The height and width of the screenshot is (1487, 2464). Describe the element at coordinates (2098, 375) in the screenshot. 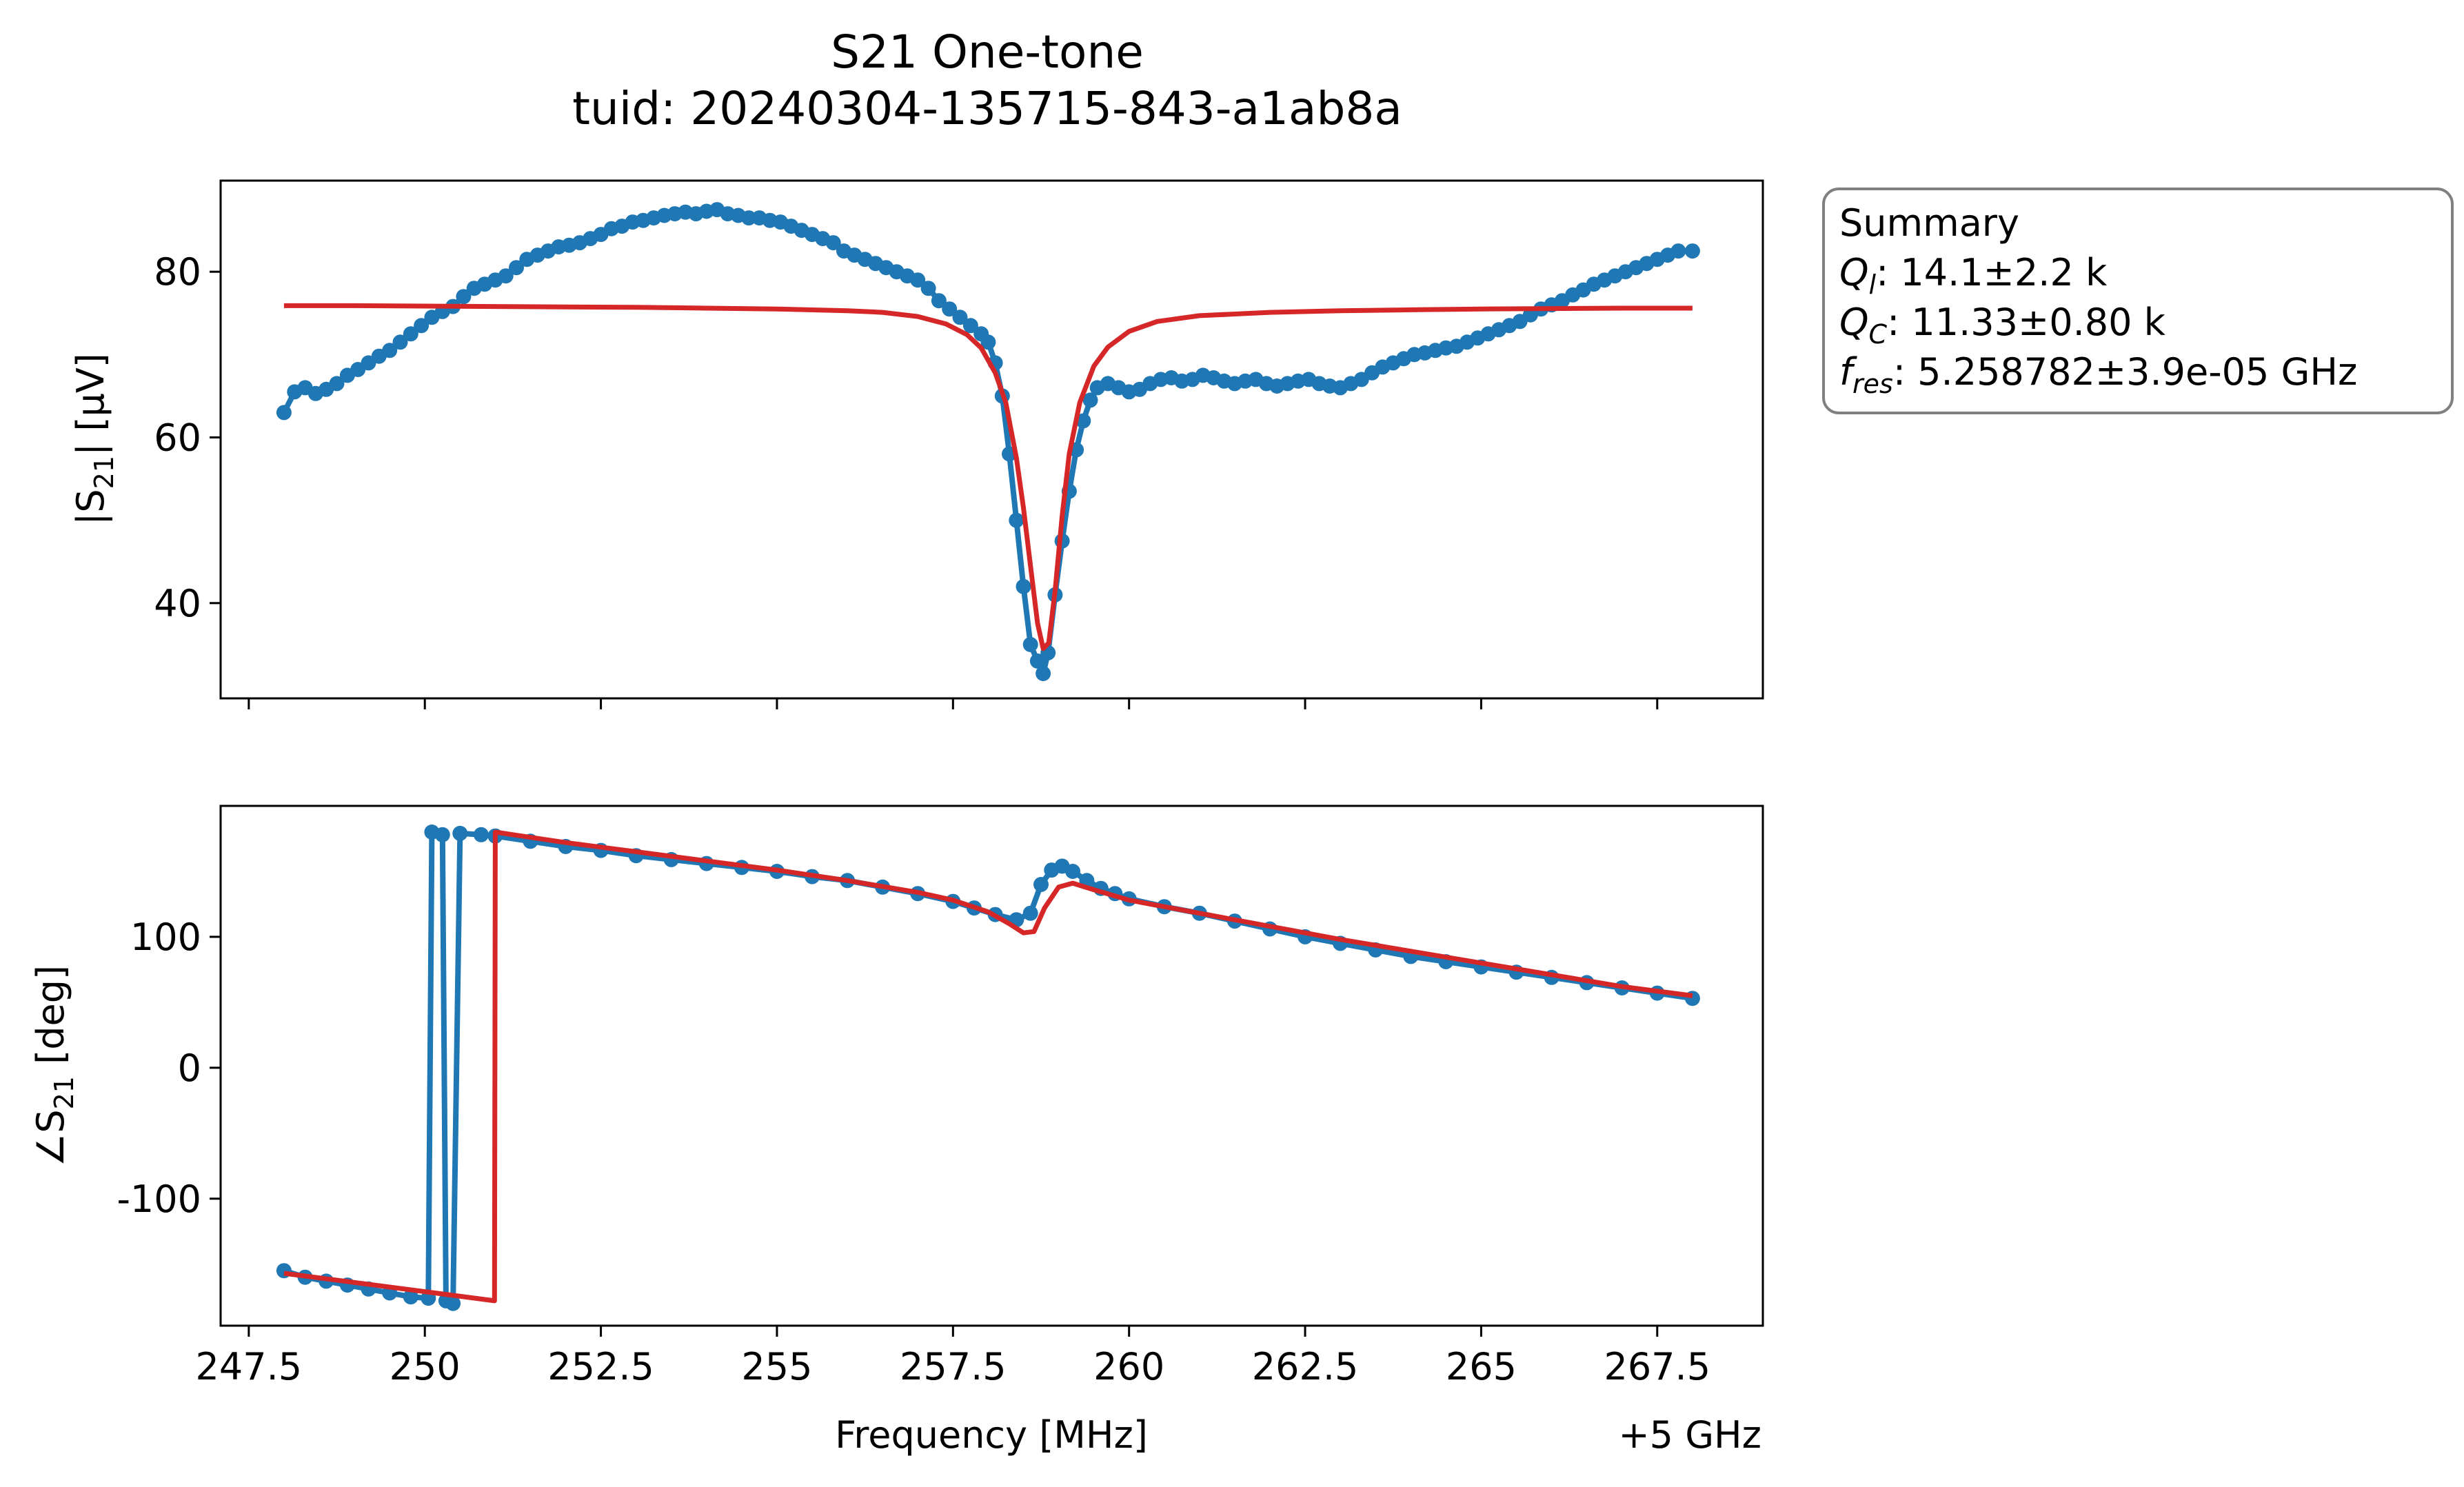

I see `summary-fres: fres: 5.258782±3.9e-05 GHz` at that location.